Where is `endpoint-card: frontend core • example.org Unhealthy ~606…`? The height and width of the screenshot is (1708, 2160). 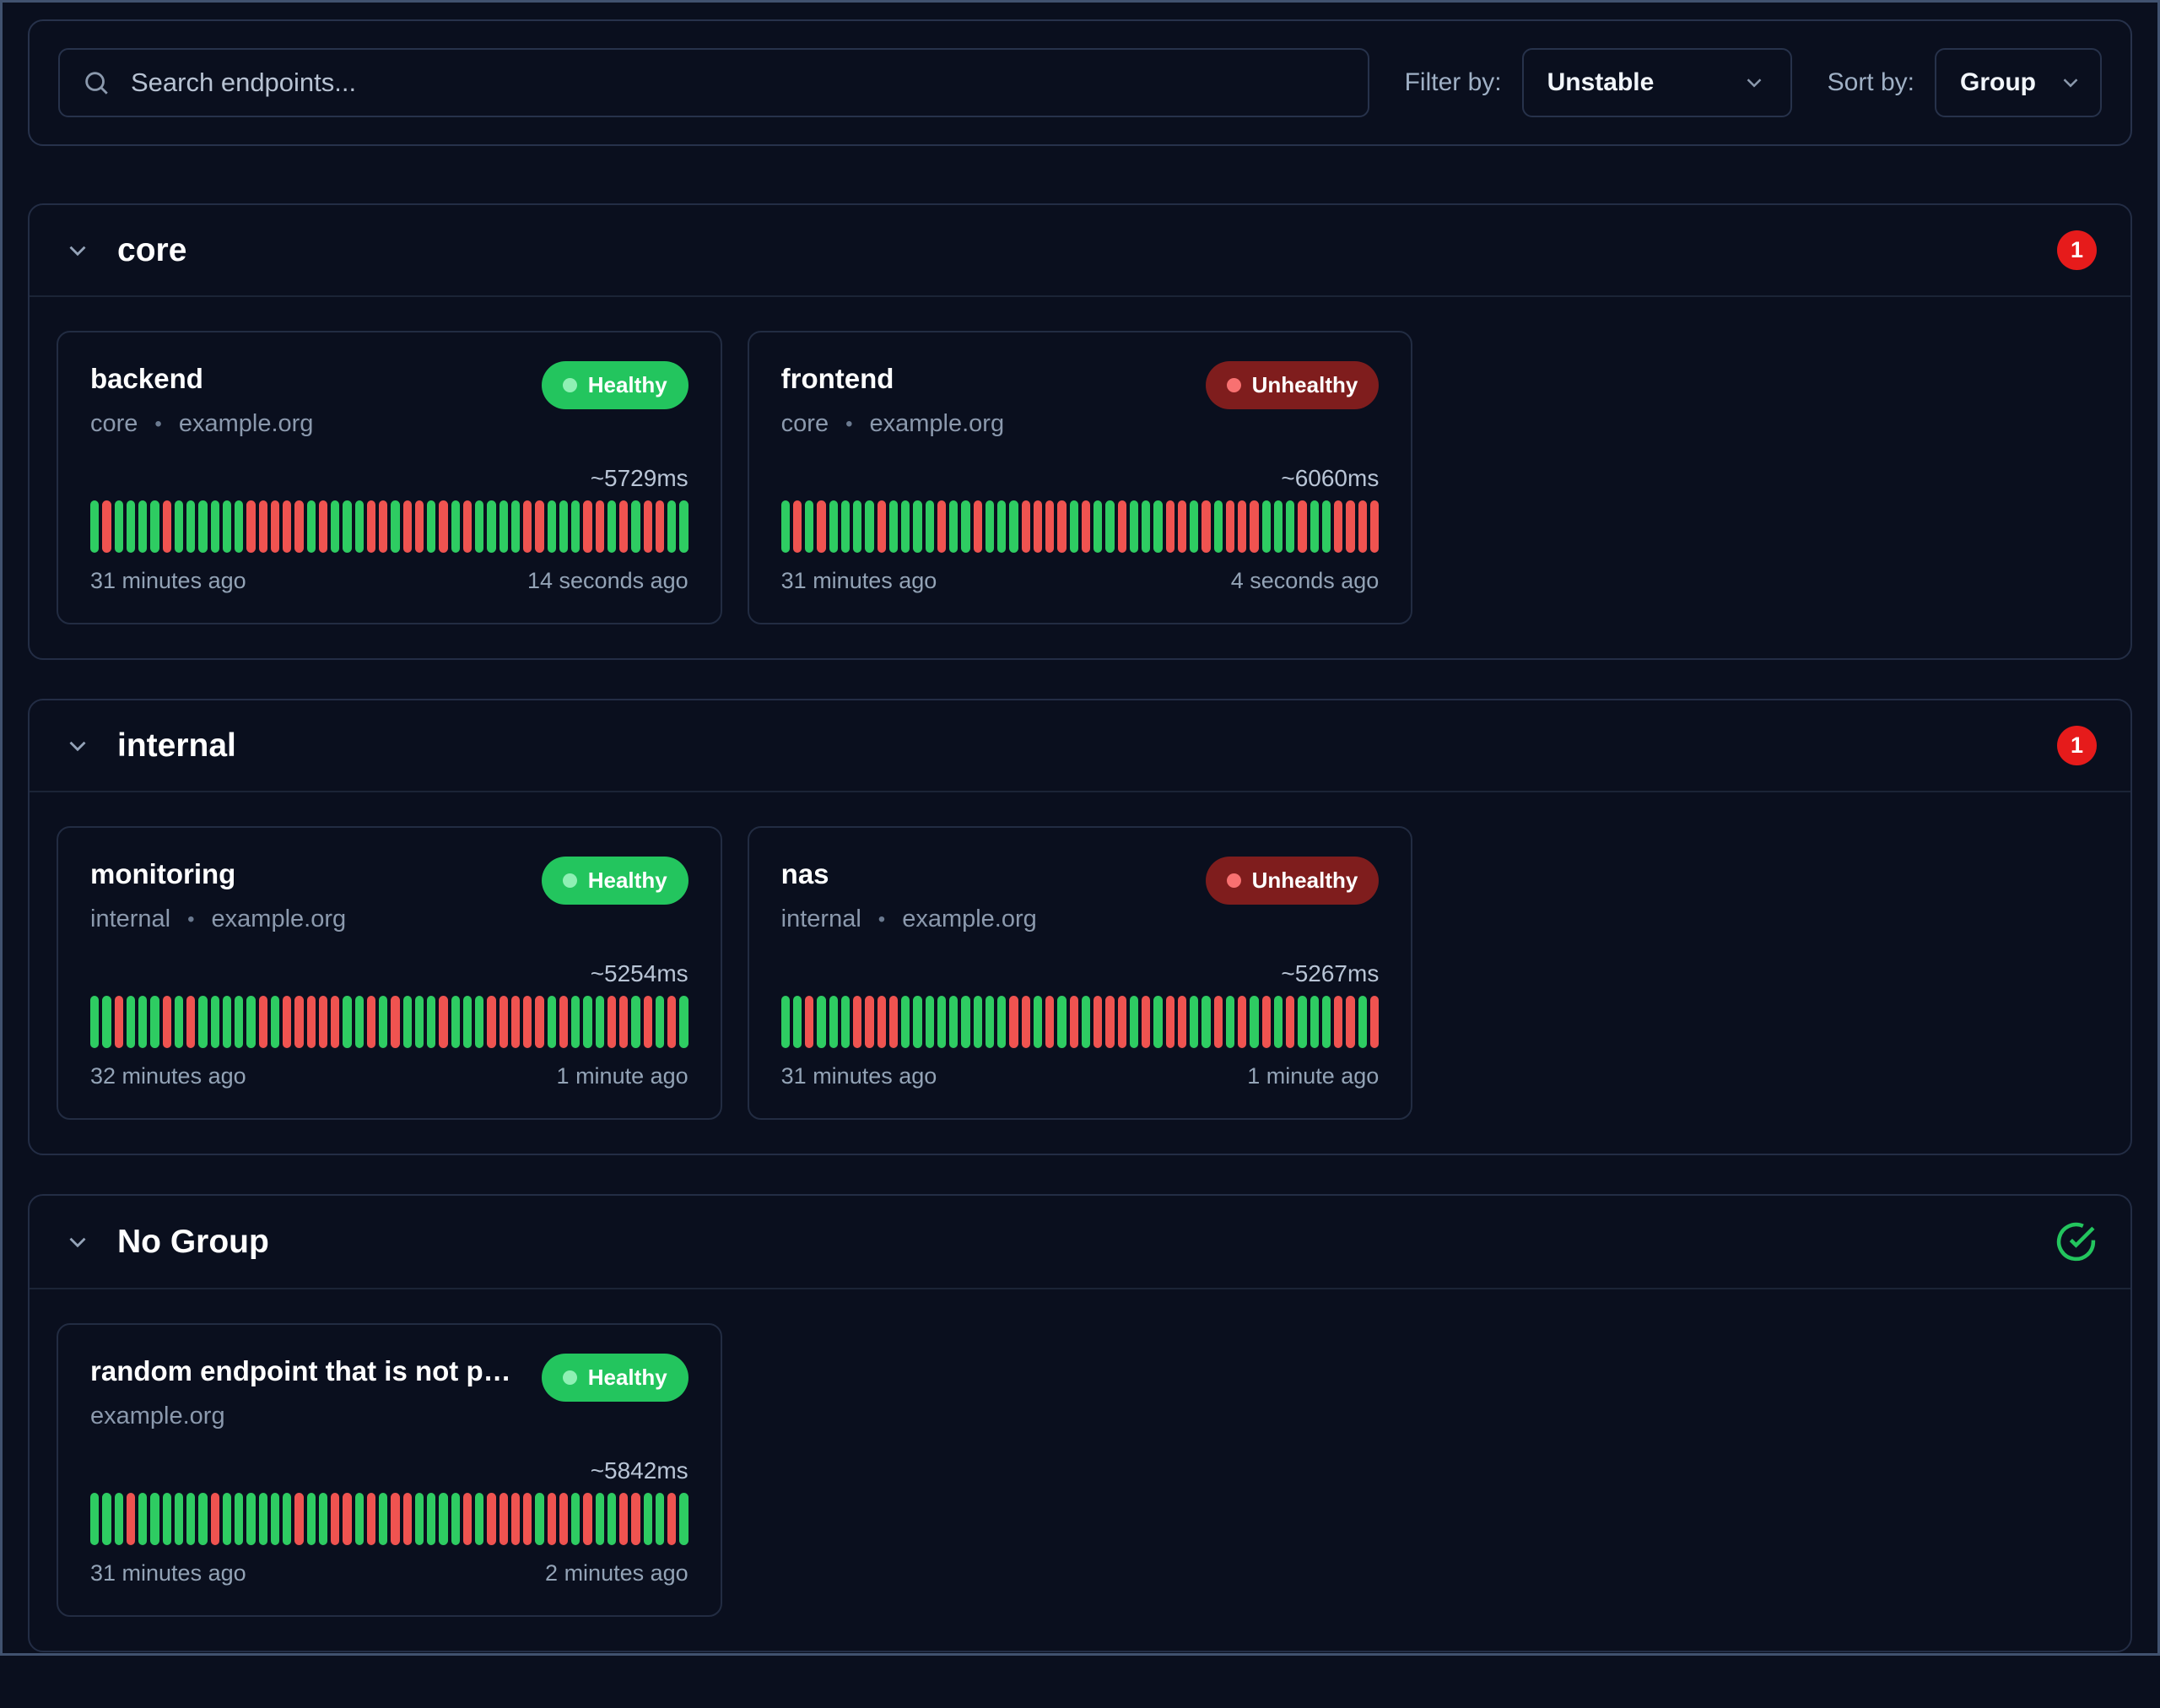
endpoint-card: frontend core • example.org Unhealthy ~606… is located at coordinates (1080, 477).